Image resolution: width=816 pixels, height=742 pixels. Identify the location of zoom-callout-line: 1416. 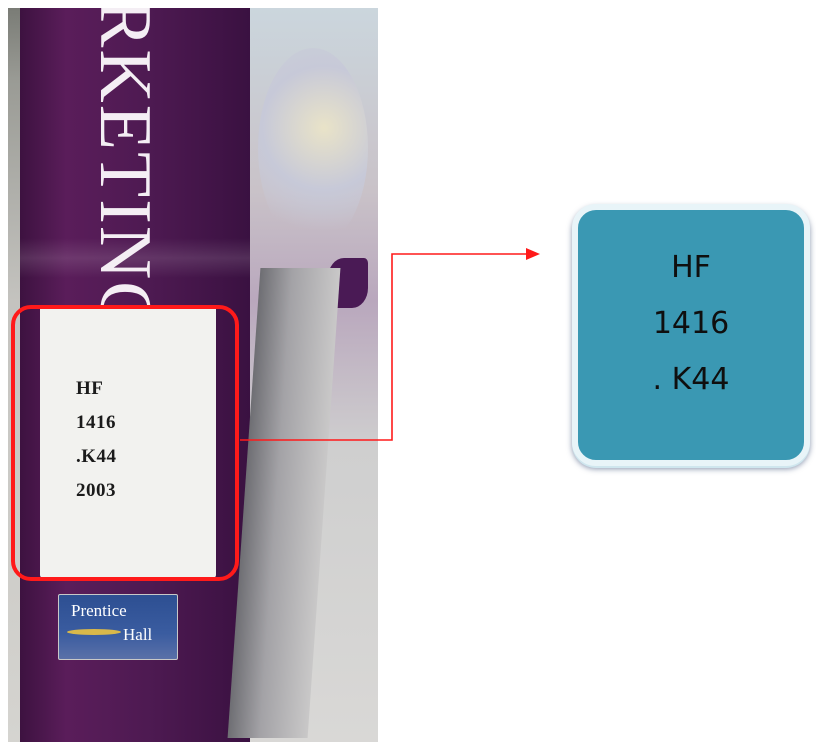
(691, 323).